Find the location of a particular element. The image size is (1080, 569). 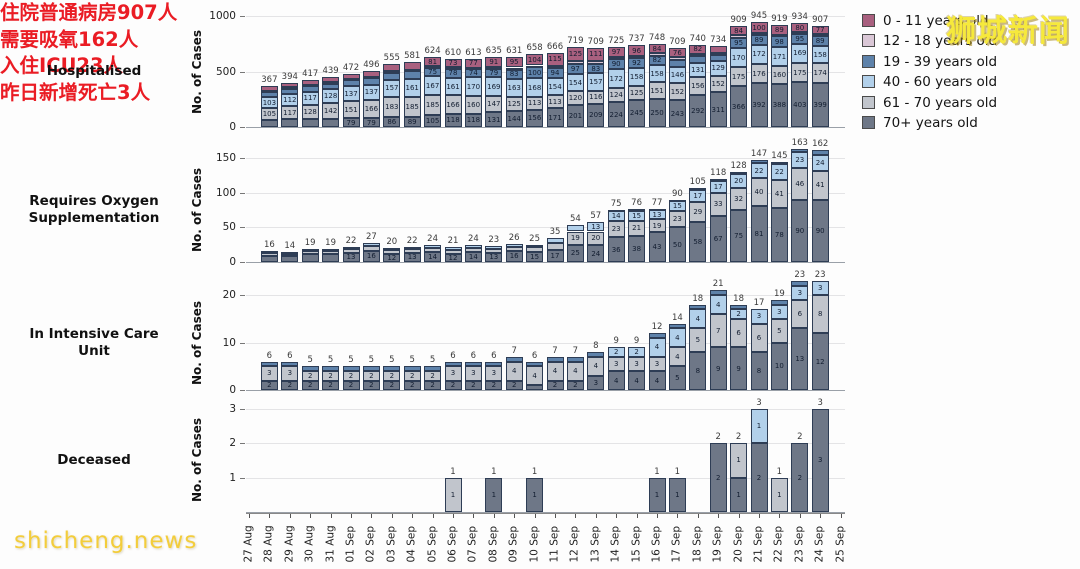

bar-total-label: 5 is located at coordinates (330, 360).